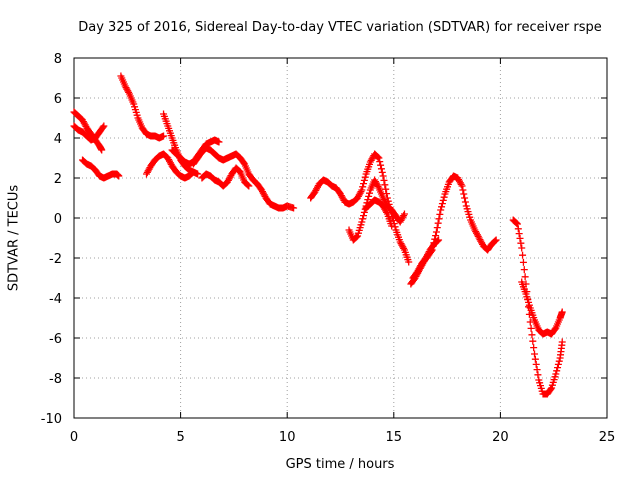 The image size is (640, 480). I want to click on y-tick-label: -8, so click(55, 379).